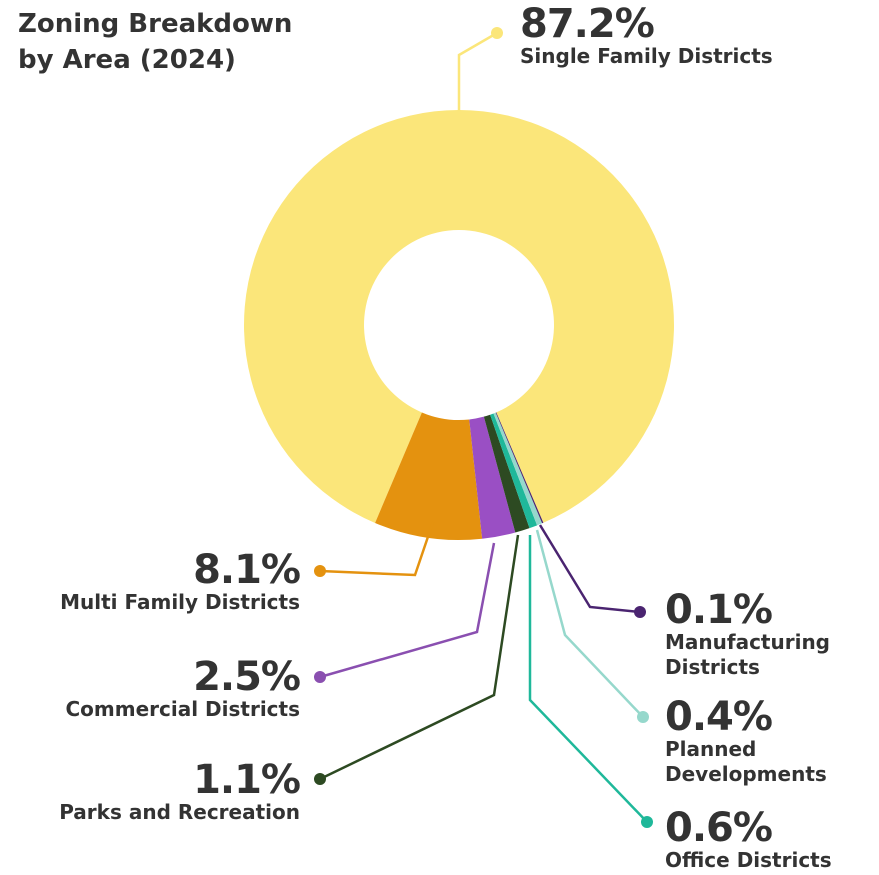  What do you see at coordinates (748, 860) in the screenshot?
I see `category-label: Office Districts` at bounding box center [748, 860].